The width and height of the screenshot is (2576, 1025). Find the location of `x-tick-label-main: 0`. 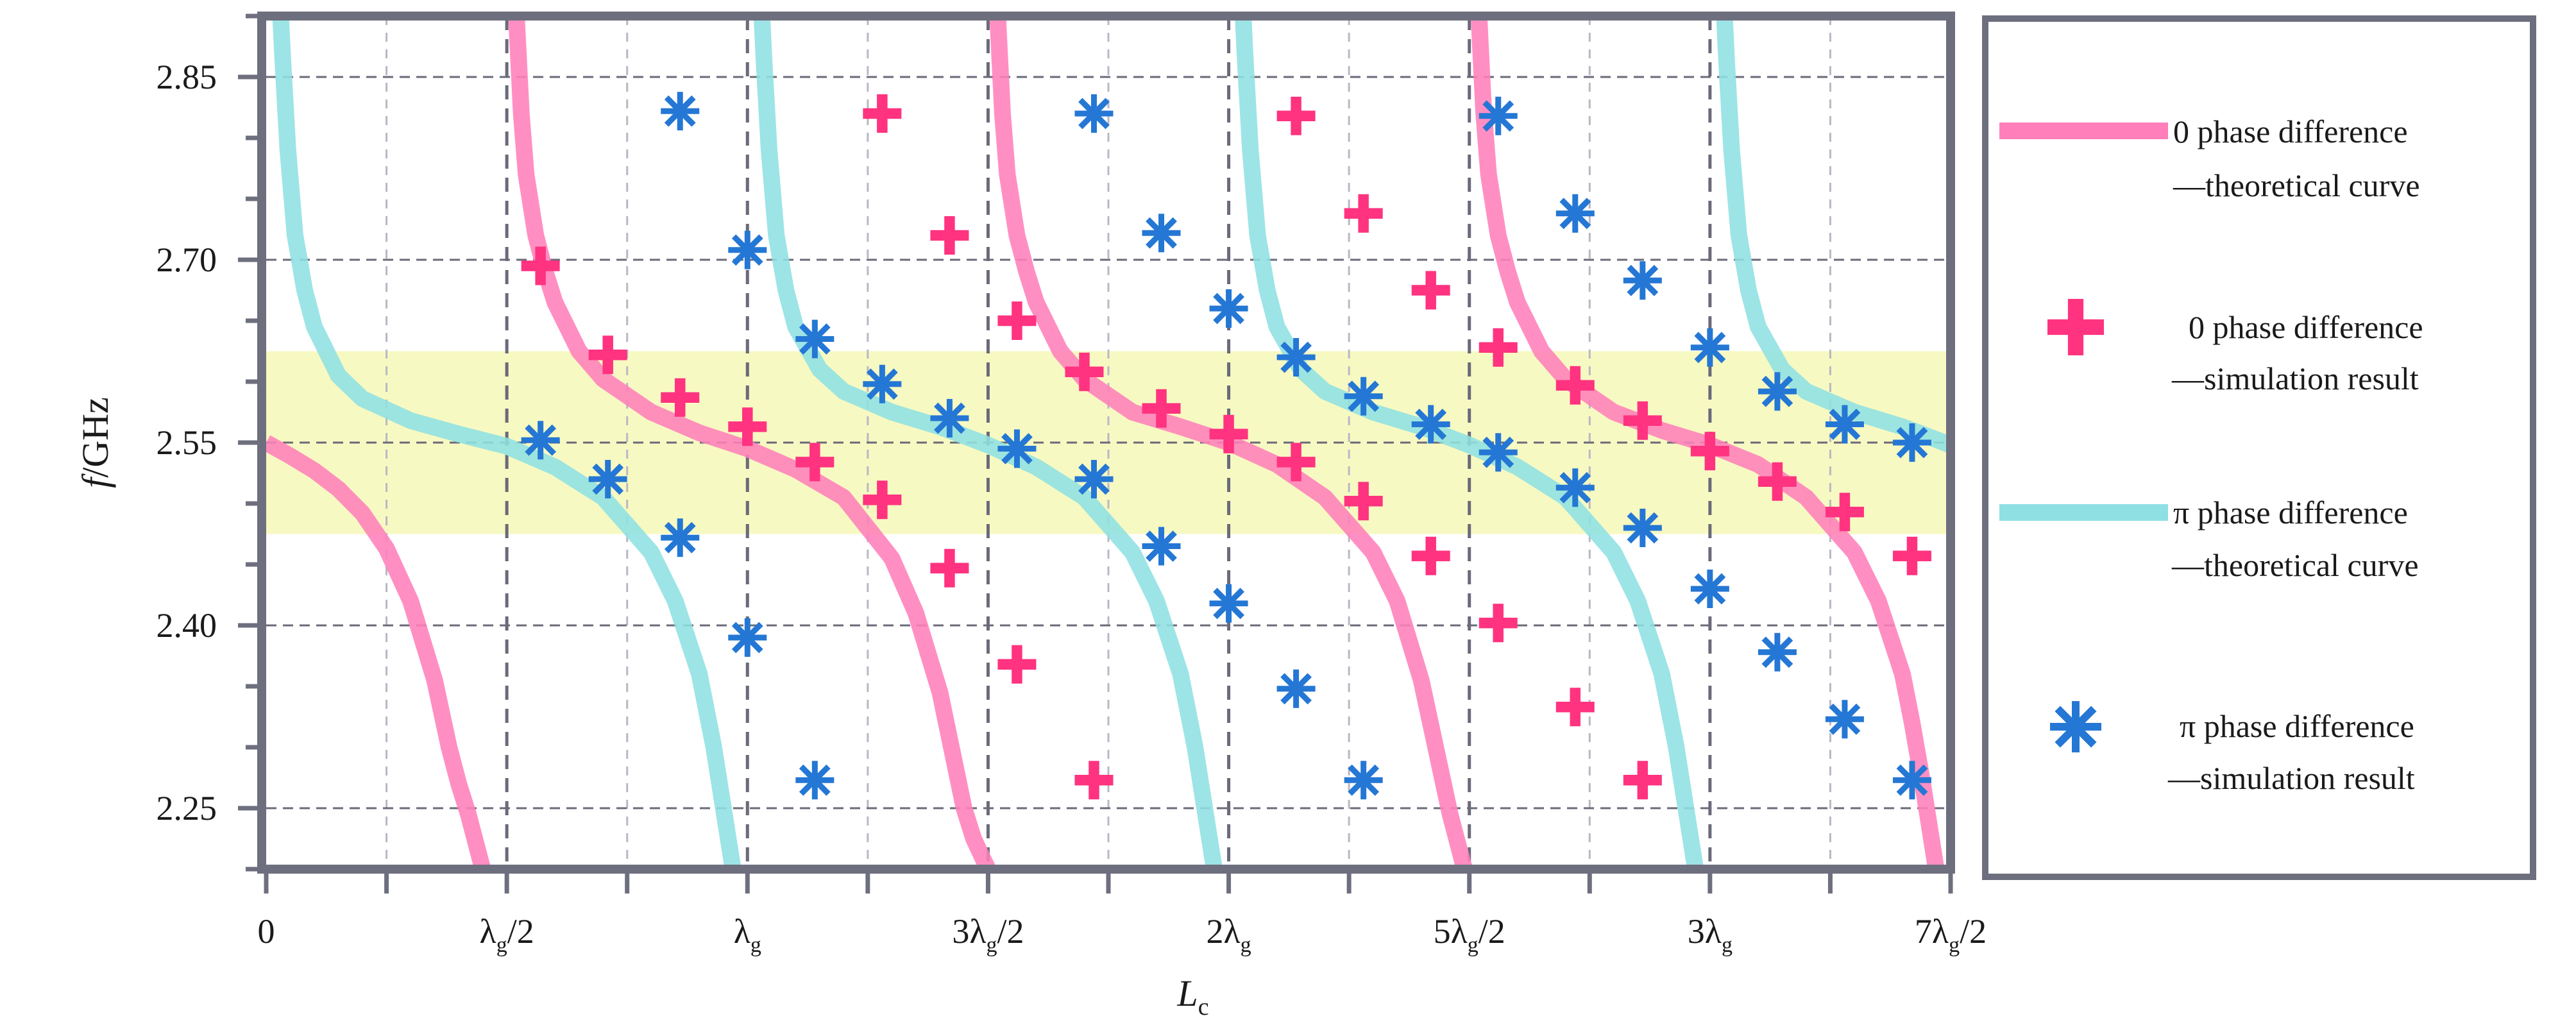

x-tick-label-main: 0 is located at coordinates (266, 932).